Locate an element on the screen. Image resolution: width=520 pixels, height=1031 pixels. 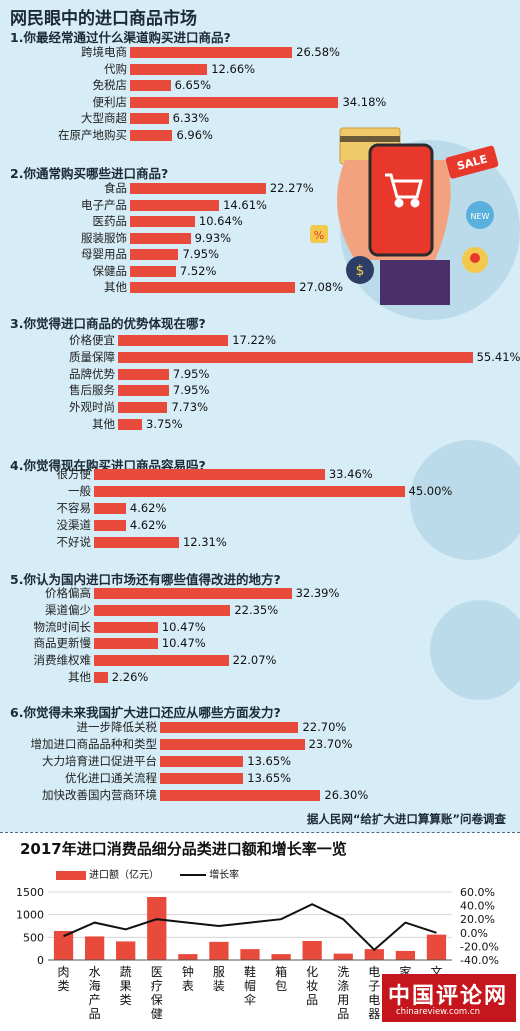
bar-label: 售后服务 is located at coordinates (92, 390).